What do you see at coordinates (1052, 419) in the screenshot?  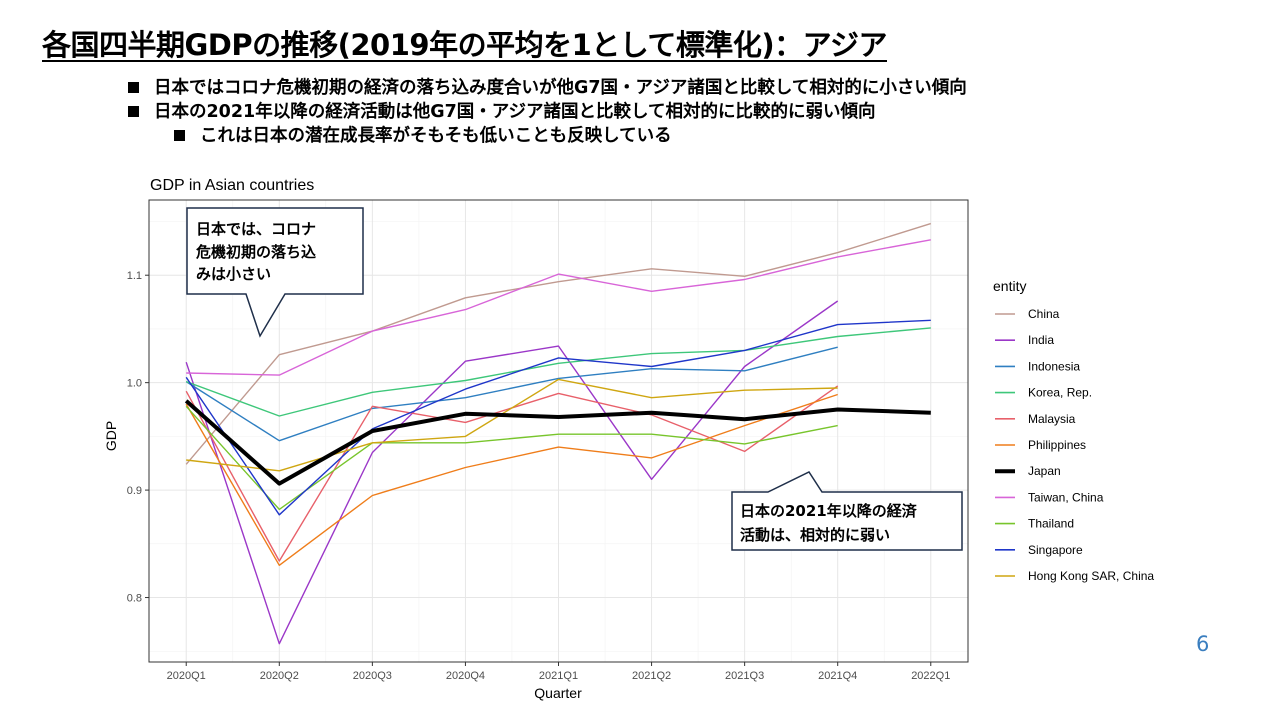 I see `legend-label: Malaysia` at bounding box center [1052, 419].